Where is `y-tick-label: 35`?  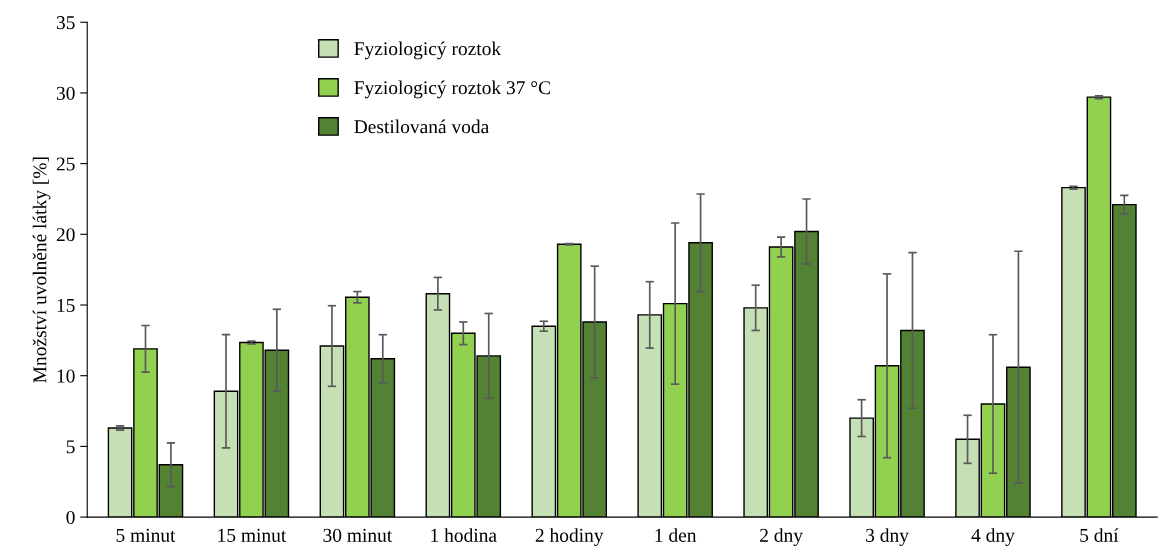
y-tick-label: 35 is located at coordinates (65, 23).